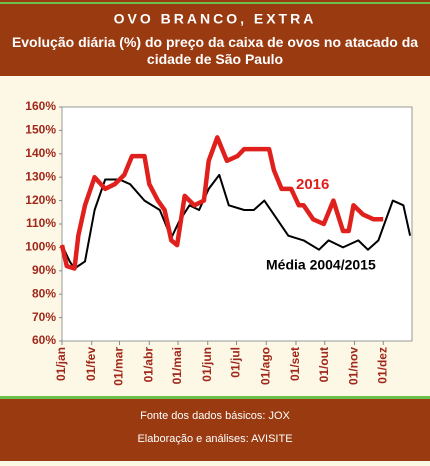 The width and height of the screenshot is (430, 466). What do you see at coordinates (148, 365) in the screenshot?
I see `x-tick-label: 01/abr` at bounding box center [148, 365].